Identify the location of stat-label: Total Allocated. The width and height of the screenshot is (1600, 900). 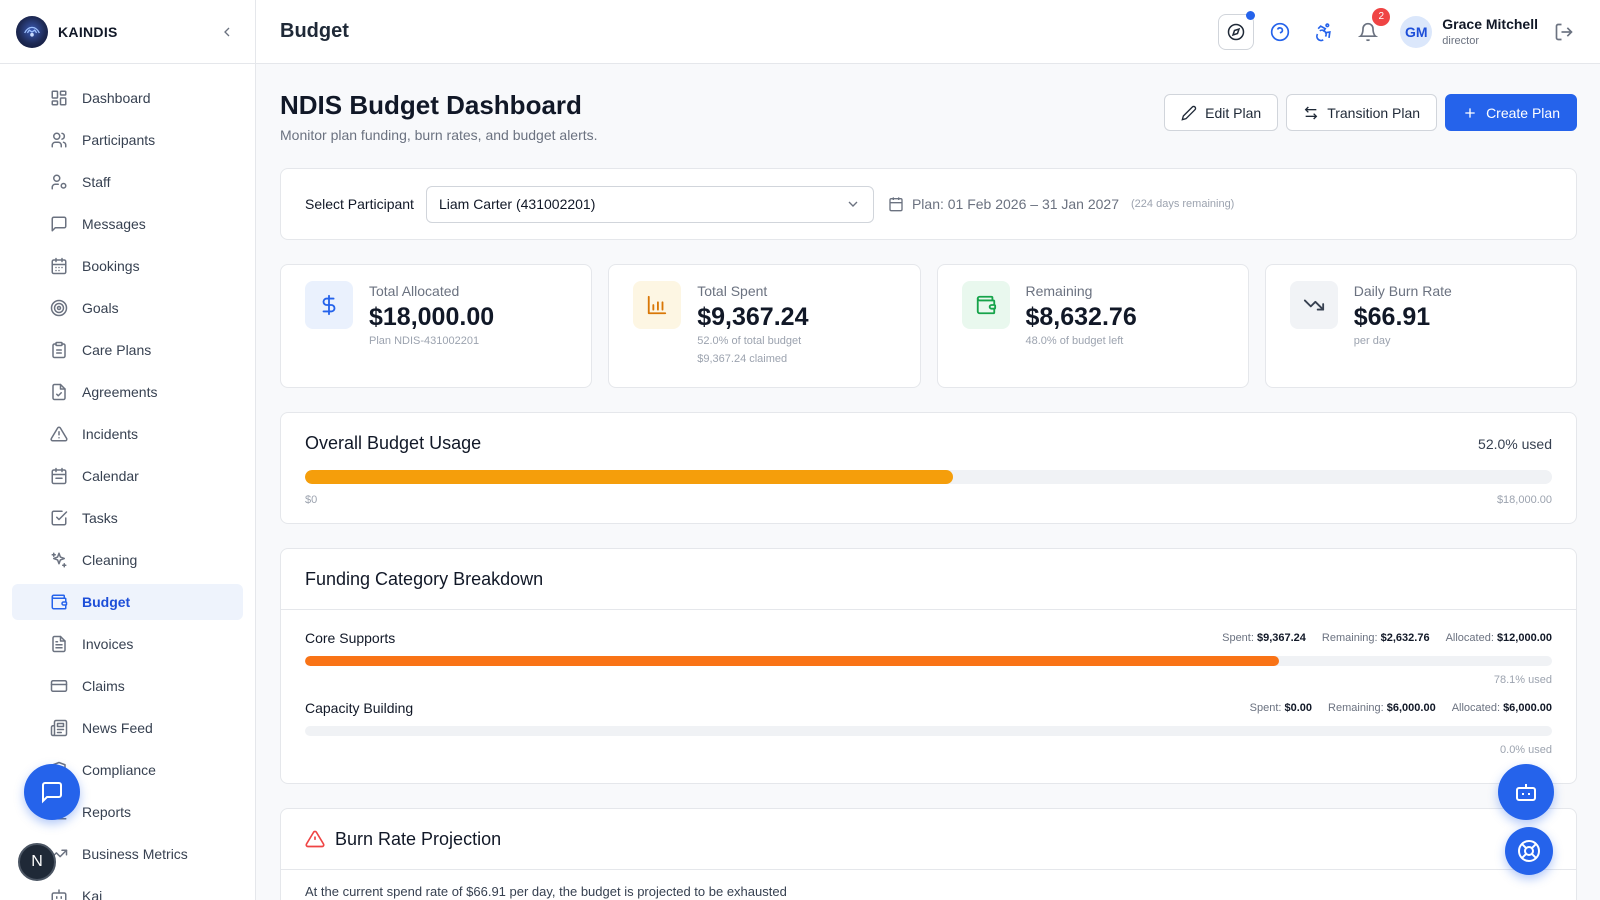
(414, 291).